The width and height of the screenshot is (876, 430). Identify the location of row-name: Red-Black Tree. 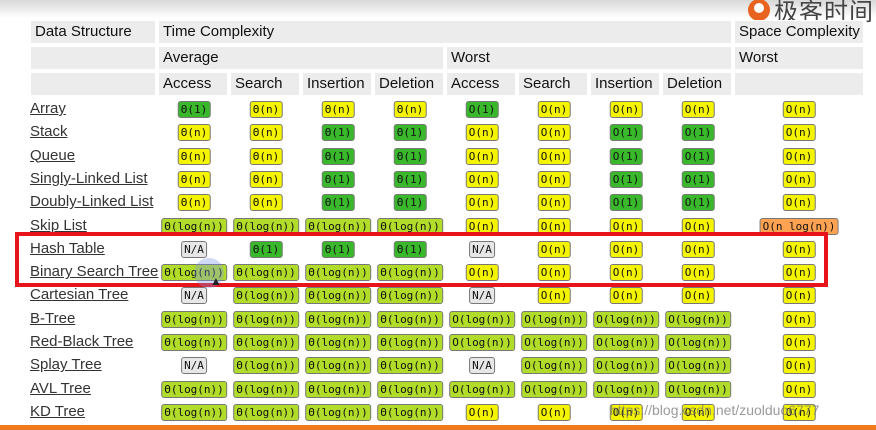
(82, 341).